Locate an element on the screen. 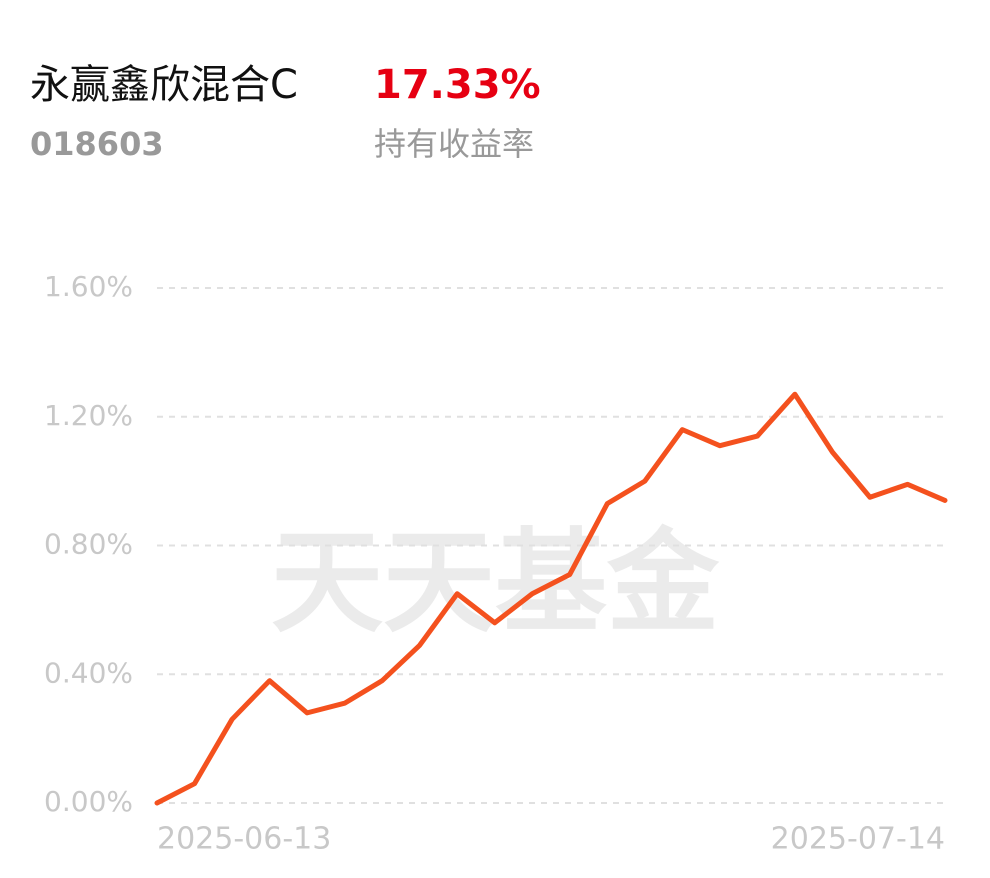 This screenshot has width=990, height=878. x-tick-label: 2025-06-13 is located at coordinates (244, 839).